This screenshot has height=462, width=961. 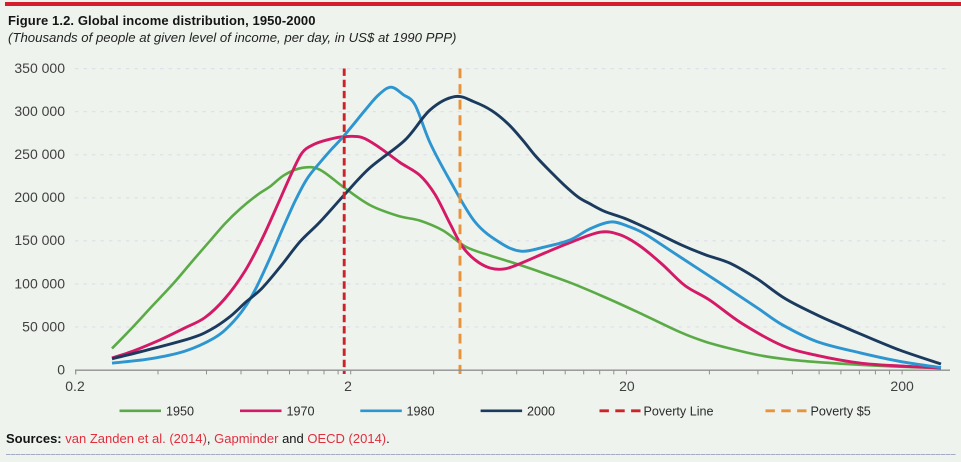 What do you see at coordinates (421, 411) in the screenshot?
I see `svg-text: 1980` at bounding box center [421, 411].